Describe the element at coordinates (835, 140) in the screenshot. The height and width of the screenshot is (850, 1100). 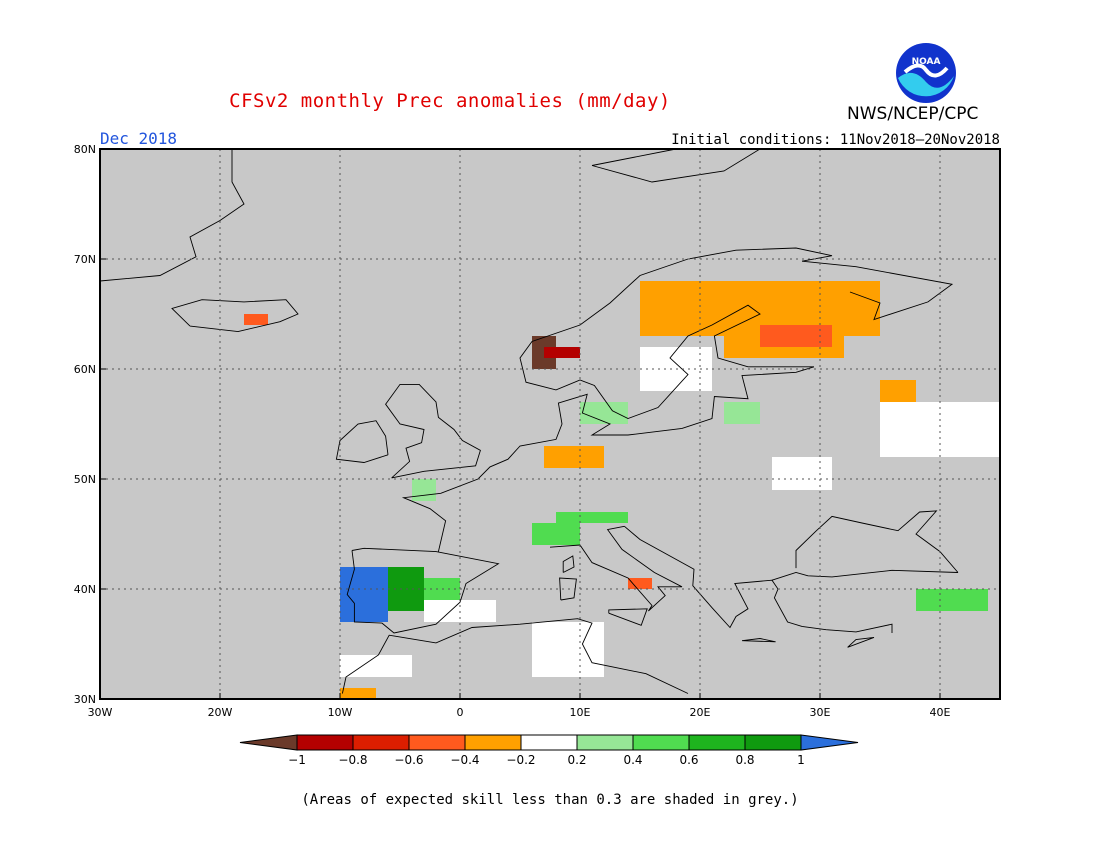
I see `initial-conditions: Initial conditions: 11Nov2018–20Nov2018` at that location.